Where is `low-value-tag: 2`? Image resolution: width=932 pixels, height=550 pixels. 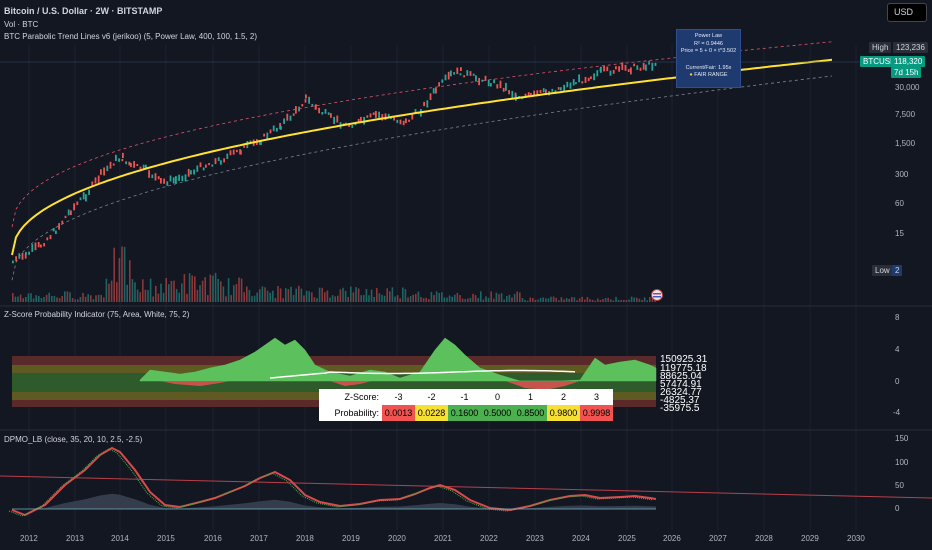 low-value-tag: 2 is located at coordinates (897, 270).